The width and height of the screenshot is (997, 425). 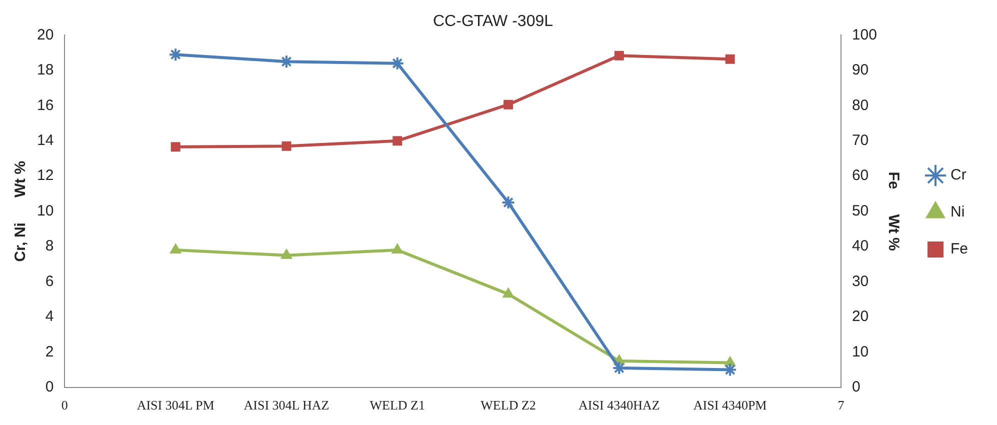 I want to click on legend-label: Ni, so click(x=957, y=212).